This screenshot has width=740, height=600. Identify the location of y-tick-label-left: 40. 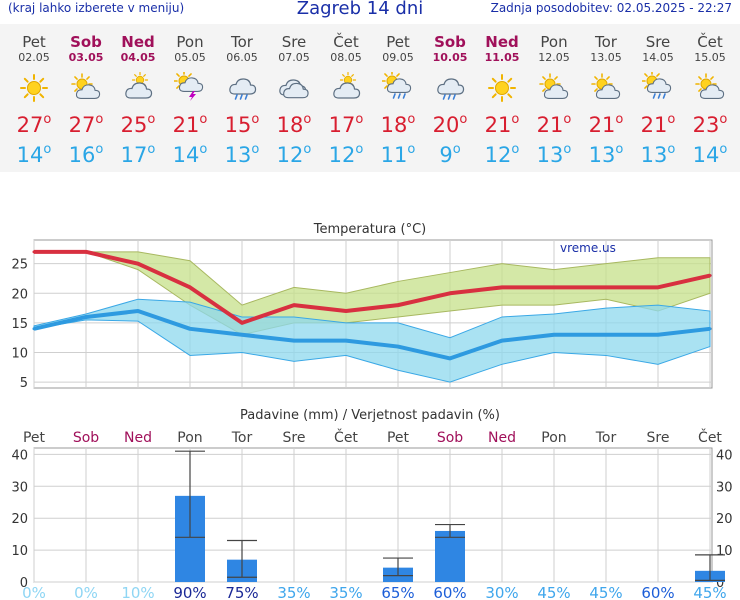
(19, 455).